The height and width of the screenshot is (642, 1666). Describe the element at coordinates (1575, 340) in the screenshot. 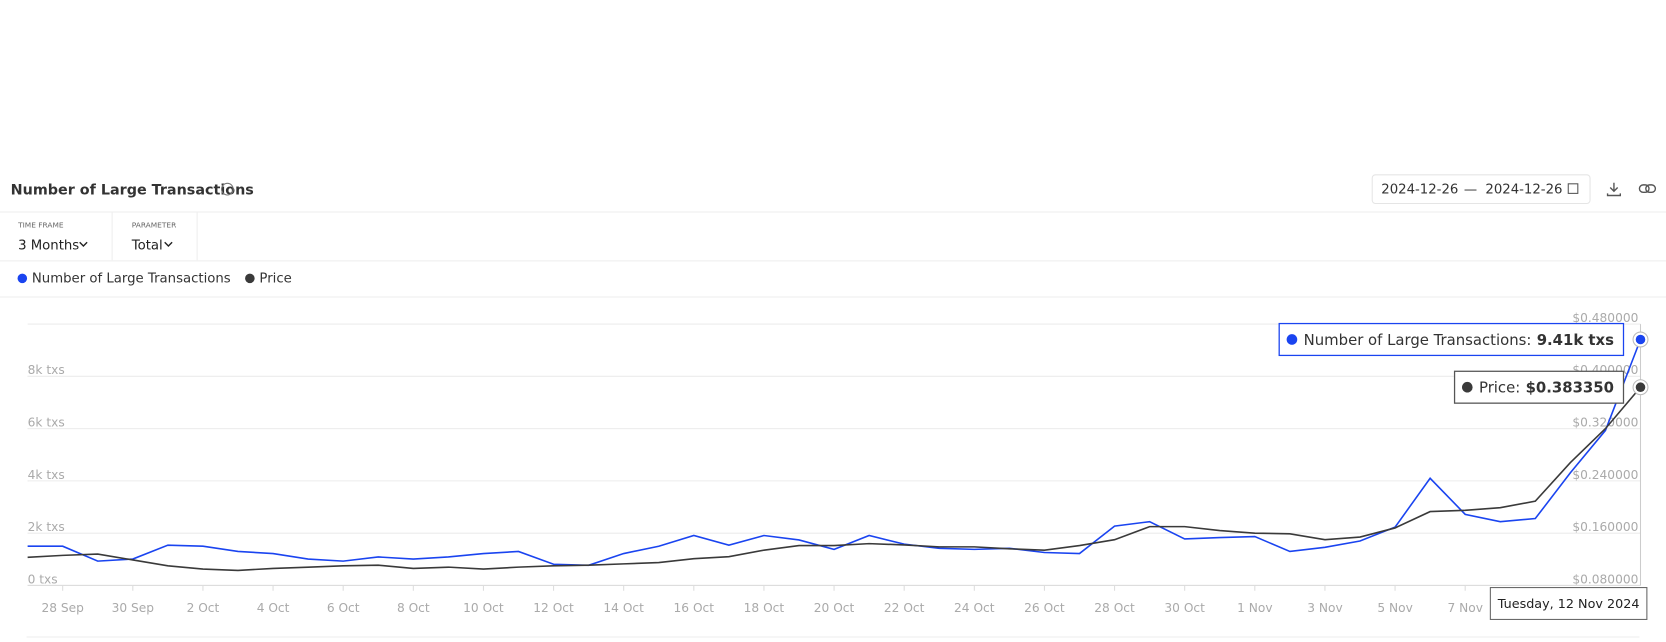

I see `tooltip-value: 9.41k txs` at that location.